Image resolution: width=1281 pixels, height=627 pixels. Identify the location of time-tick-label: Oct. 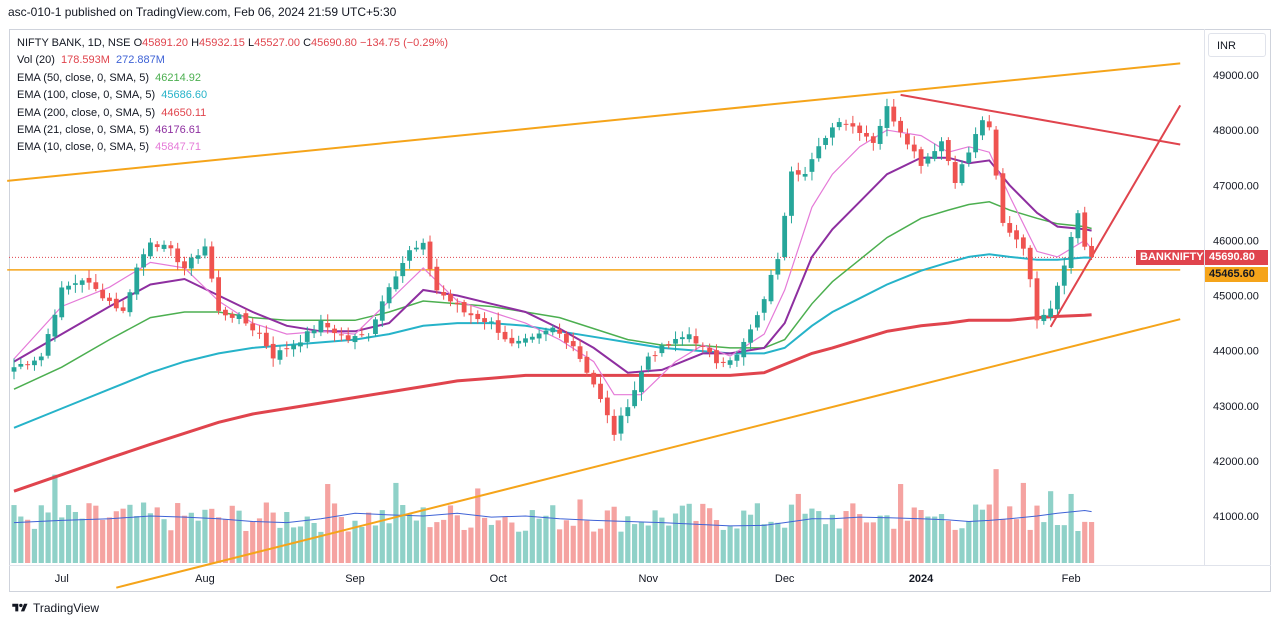
(498, 579).